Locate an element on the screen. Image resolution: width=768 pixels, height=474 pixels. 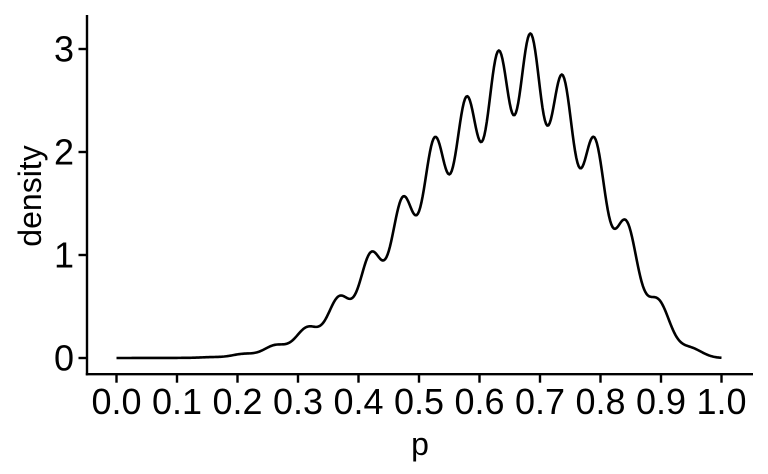
x-tick-label: 0.5 is located at coordinates (419, 401).